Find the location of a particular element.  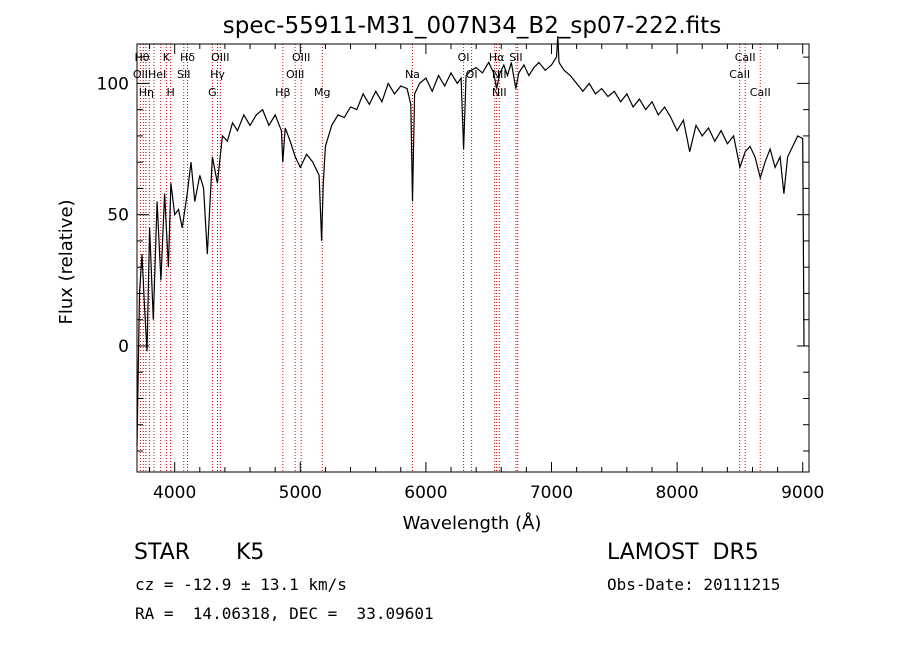

coordinates-text: RA = 14.06318, DEC = 33.09601 is located at coordinates (284, 613).